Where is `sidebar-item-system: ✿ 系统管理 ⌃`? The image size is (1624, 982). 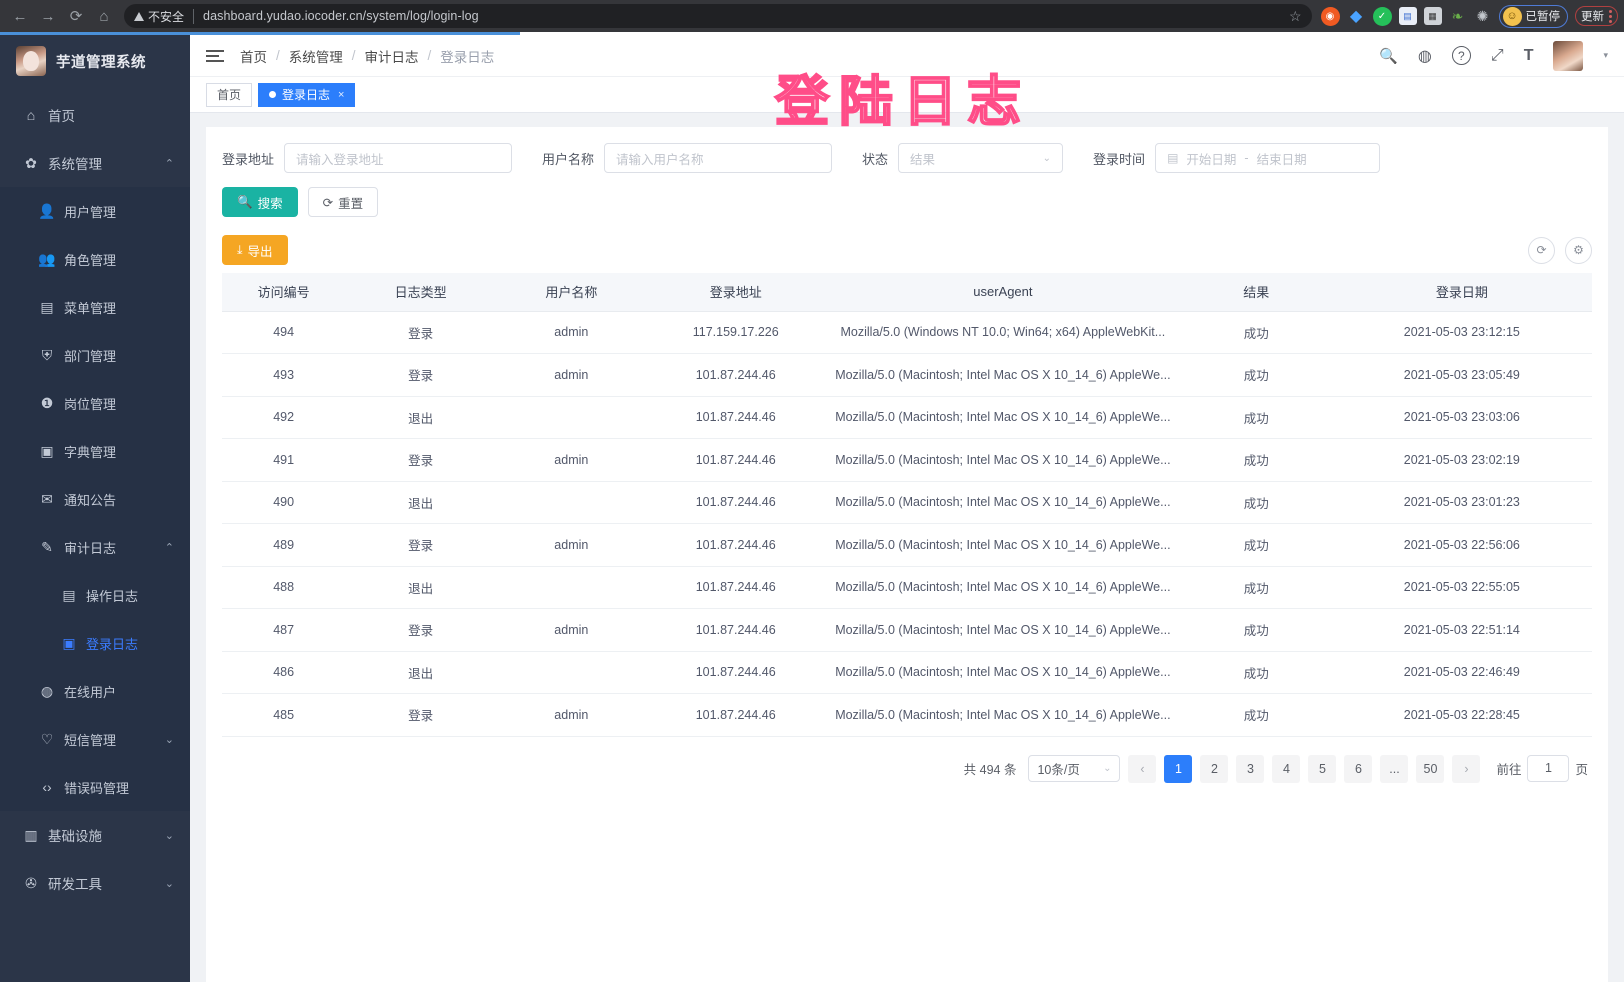
sidebar-item-system: ✿ 系统管理 ⌃ is located at coordinates (95, 163).